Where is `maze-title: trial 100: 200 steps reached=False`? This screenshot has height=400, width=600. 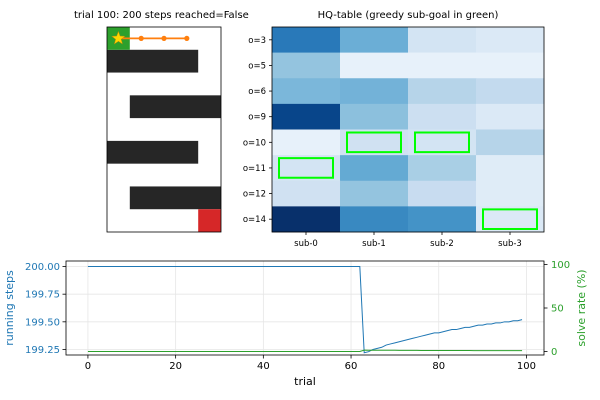 maze-title: trial 100: 200 steps reached=False is located at coordinates (161, 15).